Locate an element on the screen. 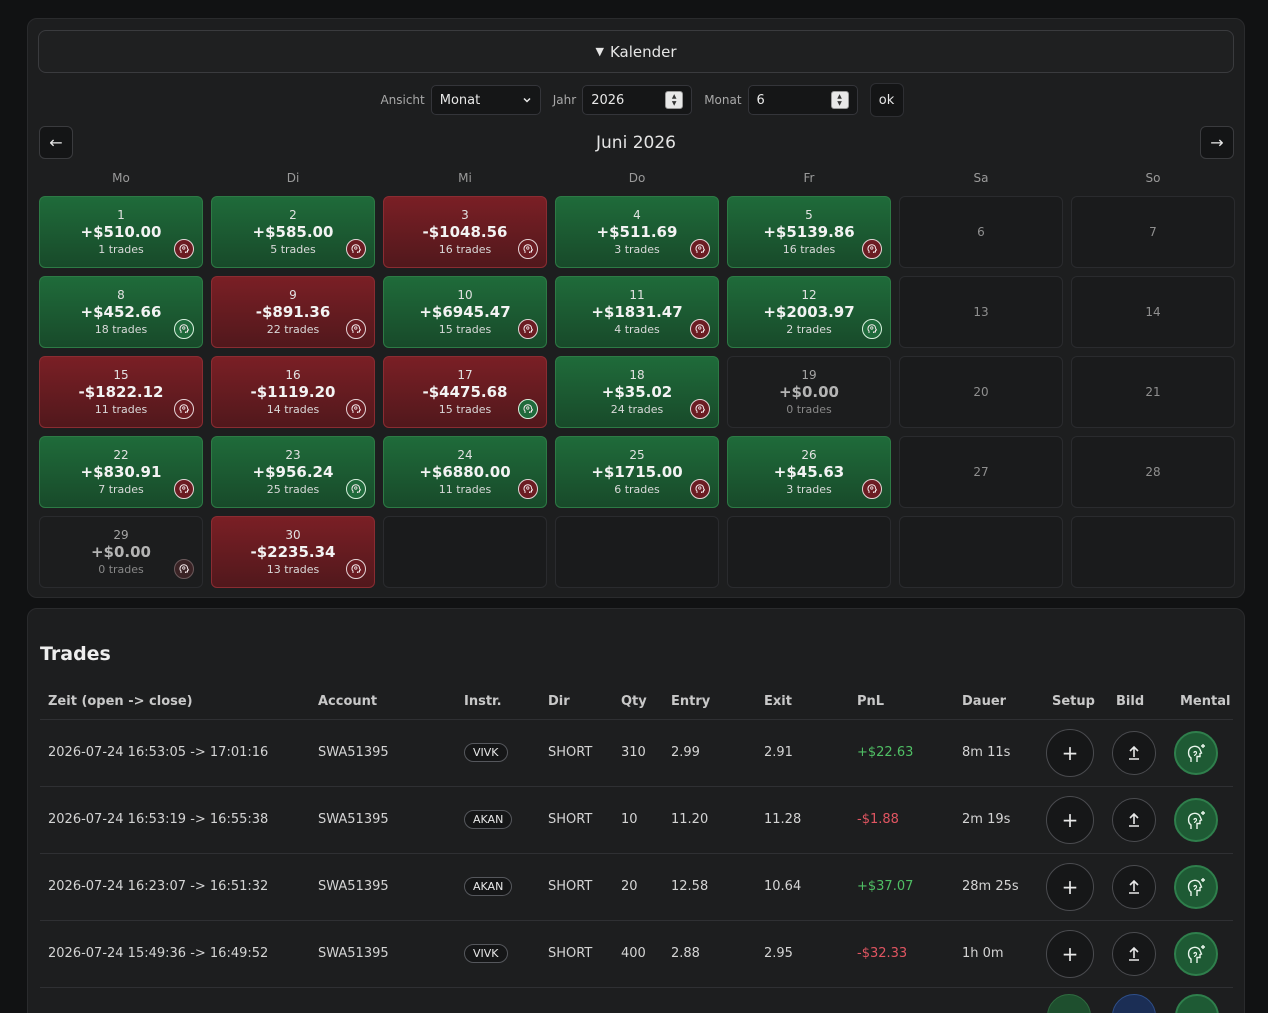  calendar-day-cell: 2 +$585.00 5 trades is located at coordinates (293, 232).